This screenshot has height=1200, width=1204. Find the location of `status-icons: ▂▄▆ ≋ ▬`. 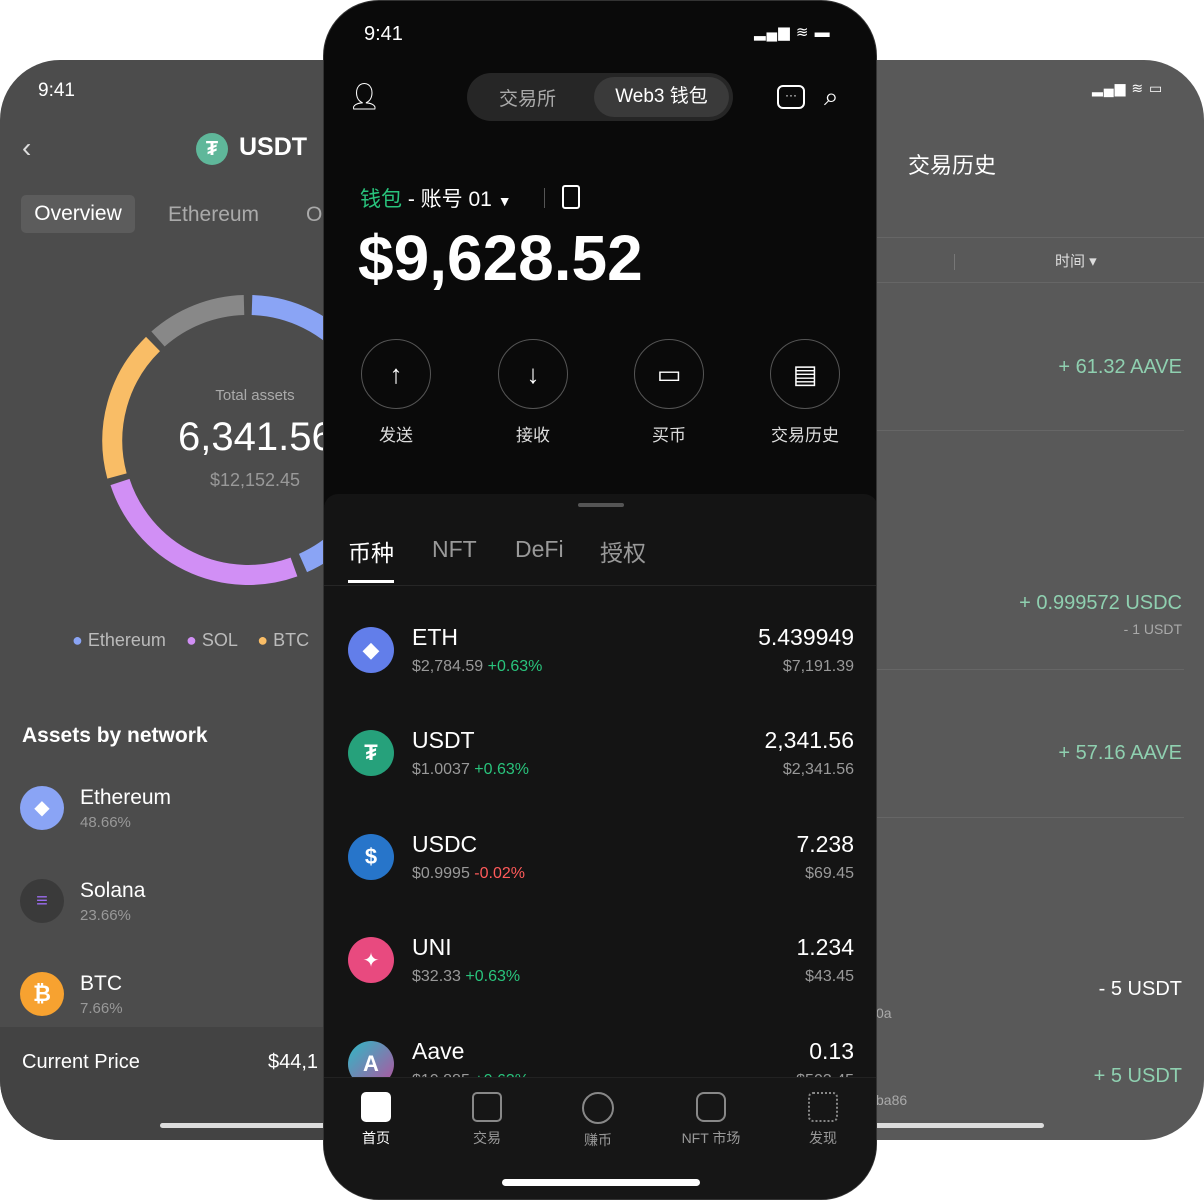

status-icons: ▂▄▆ ≋ ▬ is located at coordinates (792, 32).